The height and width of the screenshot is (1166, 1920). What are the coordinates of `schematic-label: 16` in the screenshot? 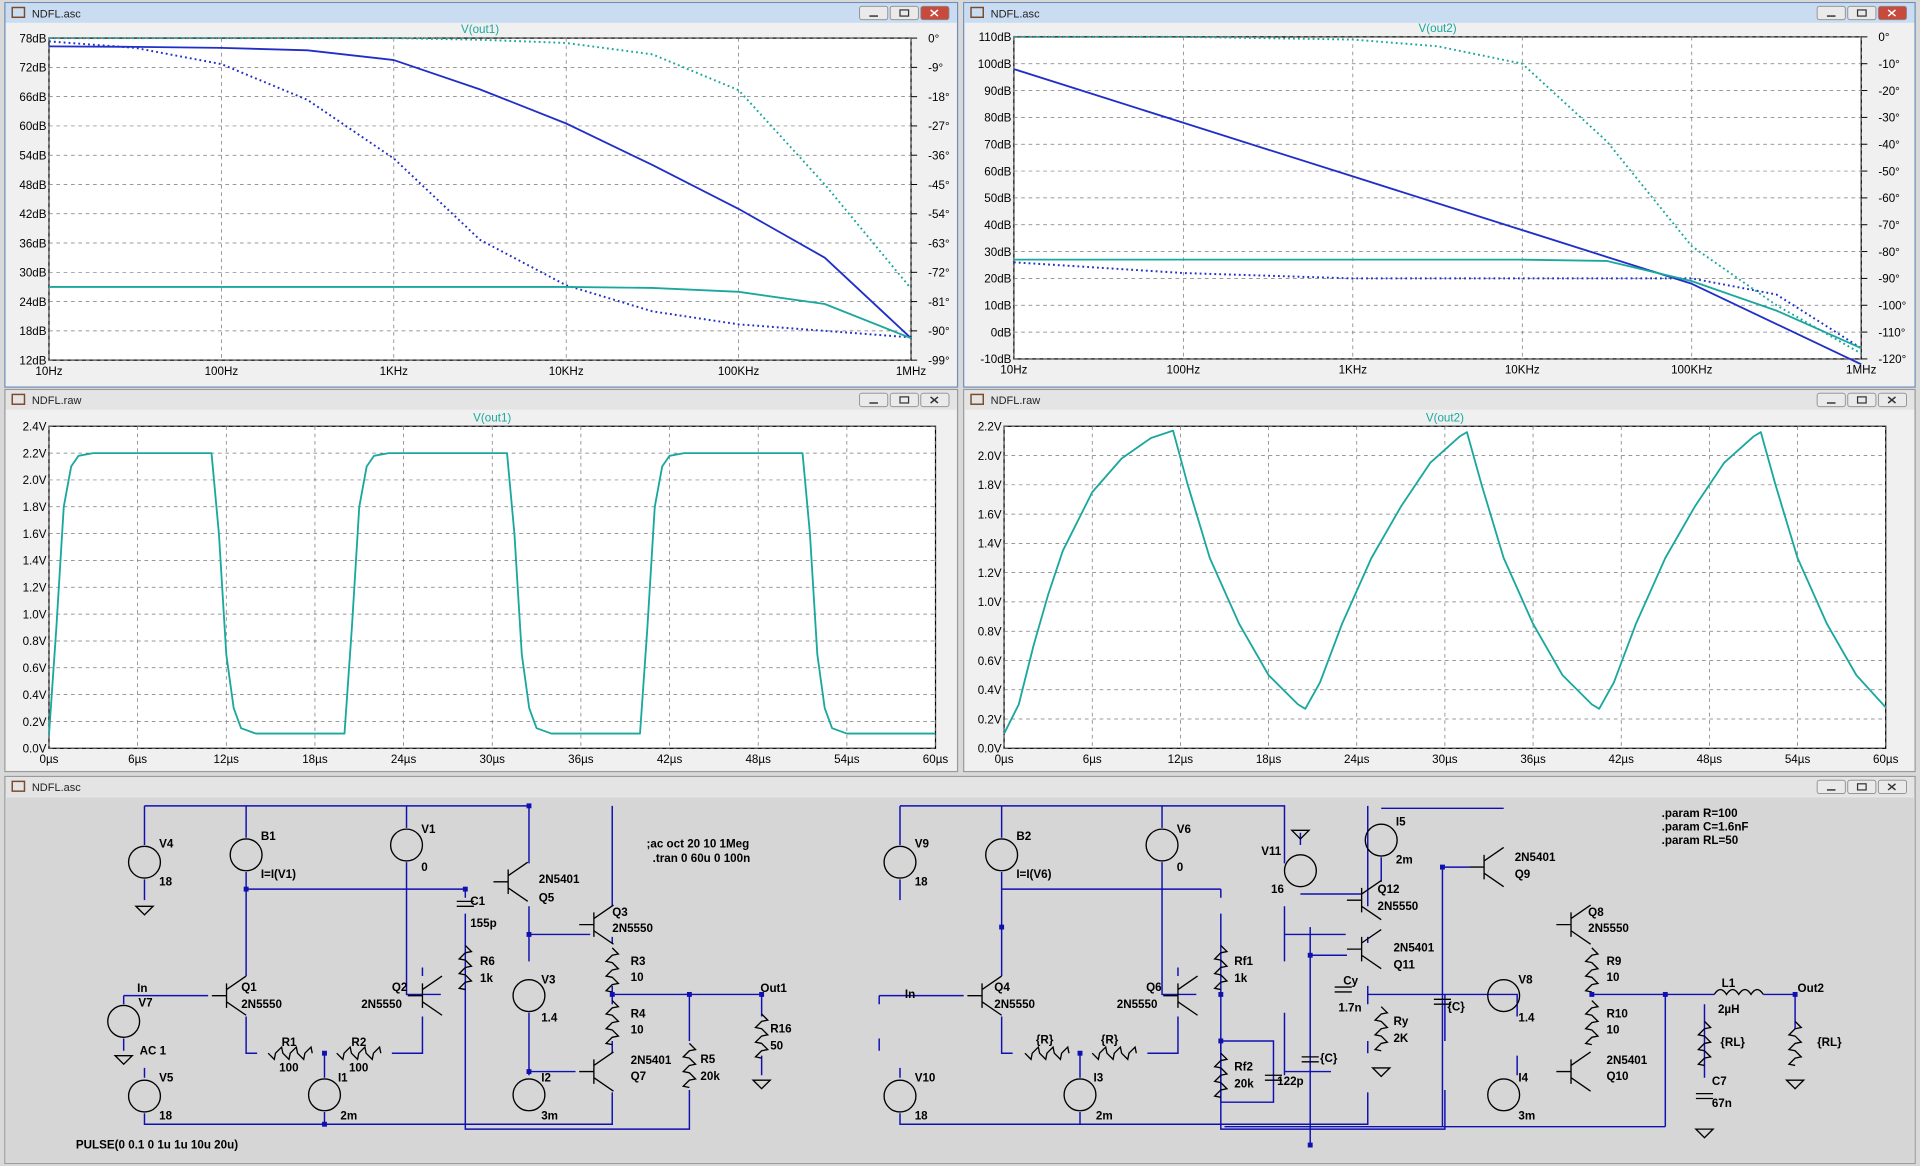 It's located at (1277, 889).